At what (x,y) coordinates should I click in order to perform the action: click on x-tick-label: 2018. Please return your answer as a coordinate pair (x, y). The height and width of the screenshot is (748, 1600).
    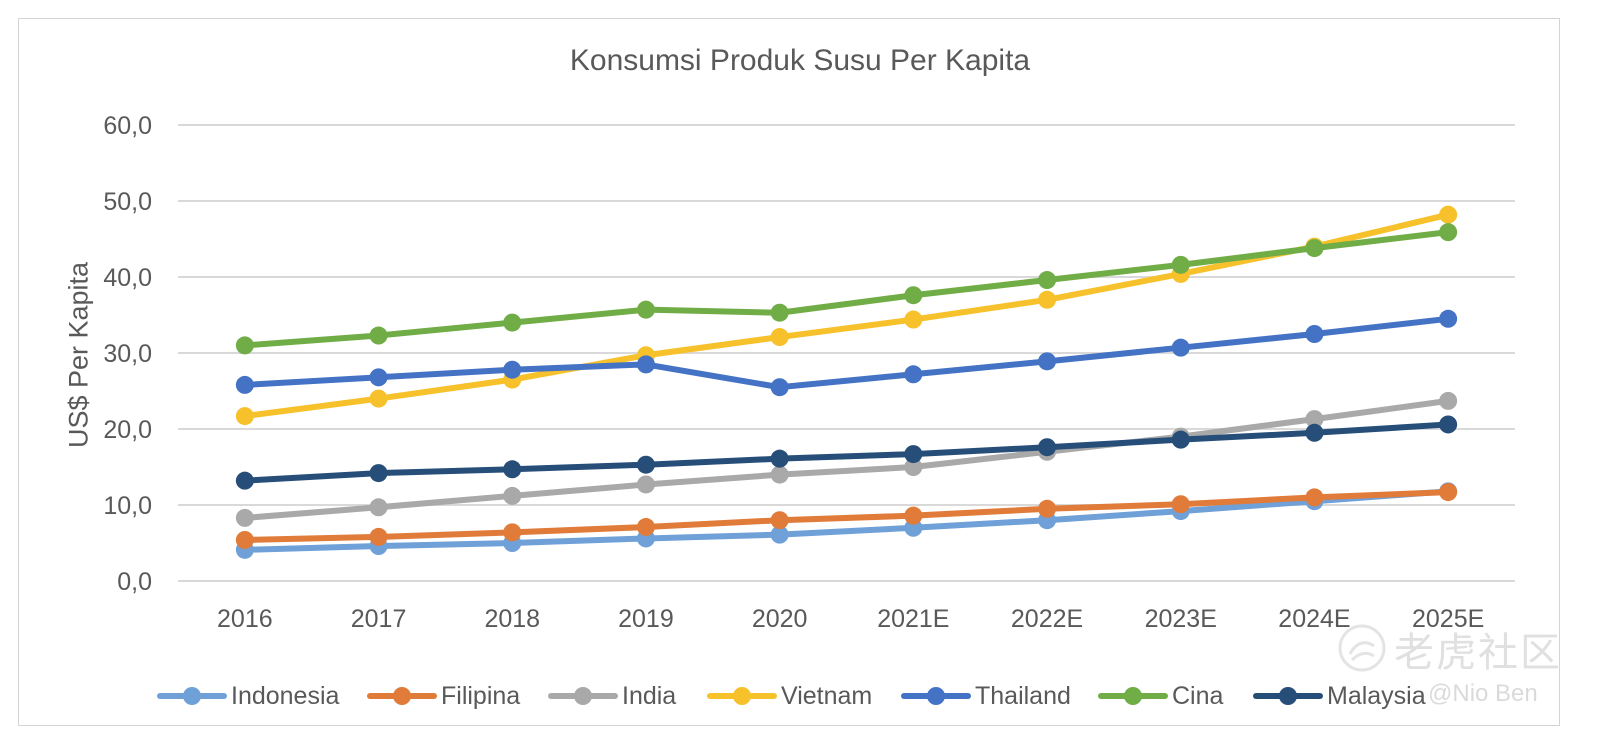
    Looking at the image, I should click on (512, 619).